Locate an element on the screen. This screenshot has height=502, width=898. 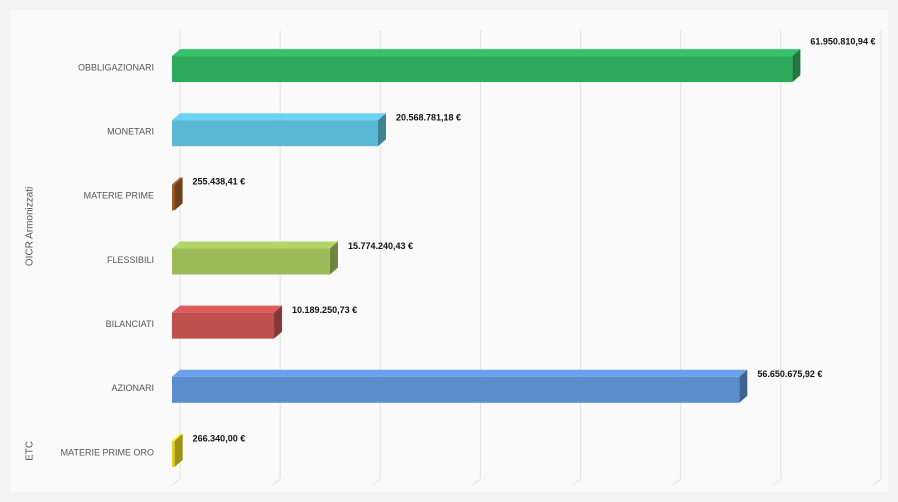
category-label: MATERIE PRIME is located at coordinates (119, 196).